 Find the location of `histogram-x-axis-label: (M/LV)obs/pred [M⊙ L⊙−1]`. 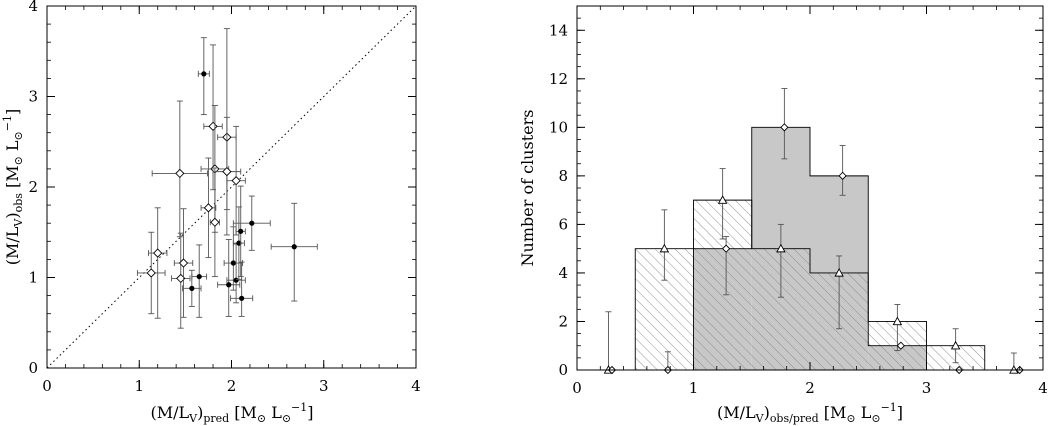

histogram-x-axis-label: (M/LV)obs/pred [M⊙ L⊙−1] is located at coordinates (810, 413).